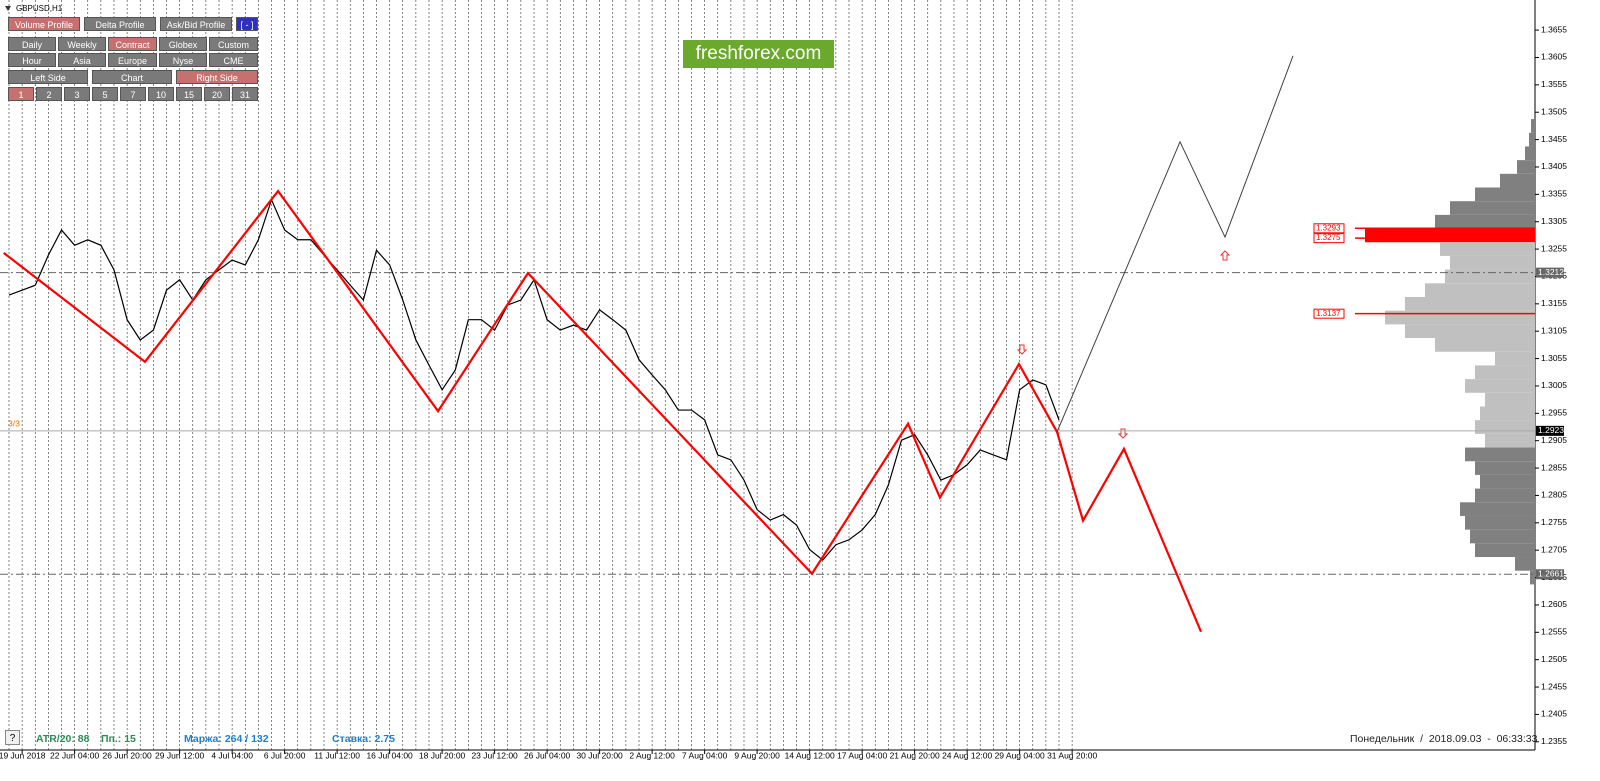  What do you see at coordinates (1554, 467) in the screenshot?
I see `y-tick-label: 1.2855` at bounding box center [1554, 467].